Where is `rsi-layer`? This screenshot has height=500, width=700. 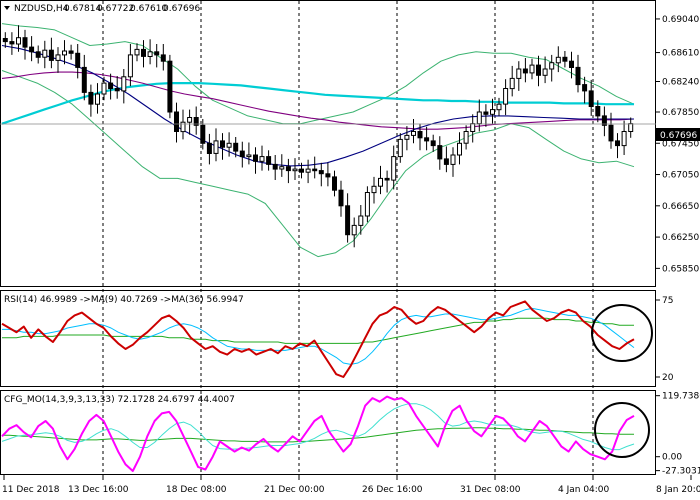 rsi-layer is located at coordinates (318, 339).